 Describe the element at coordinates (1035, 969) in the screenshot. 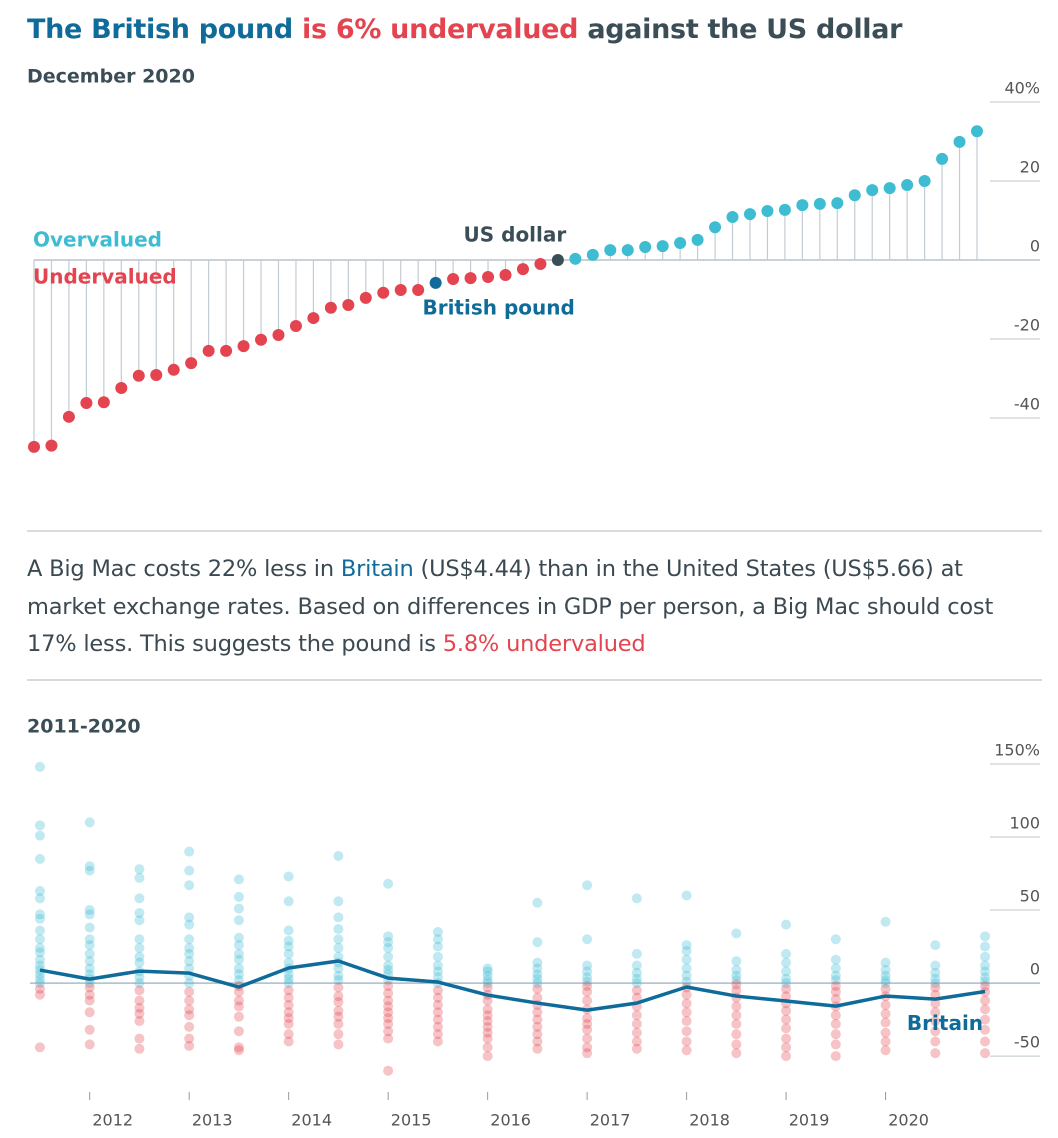

I see `y-tick-label: 0` at that location.